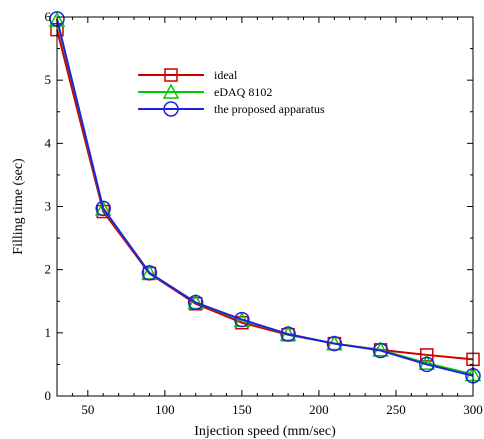 This screenshot has height=439, width=484. I want to click on x-tick-label: 300, so click(473, 409).